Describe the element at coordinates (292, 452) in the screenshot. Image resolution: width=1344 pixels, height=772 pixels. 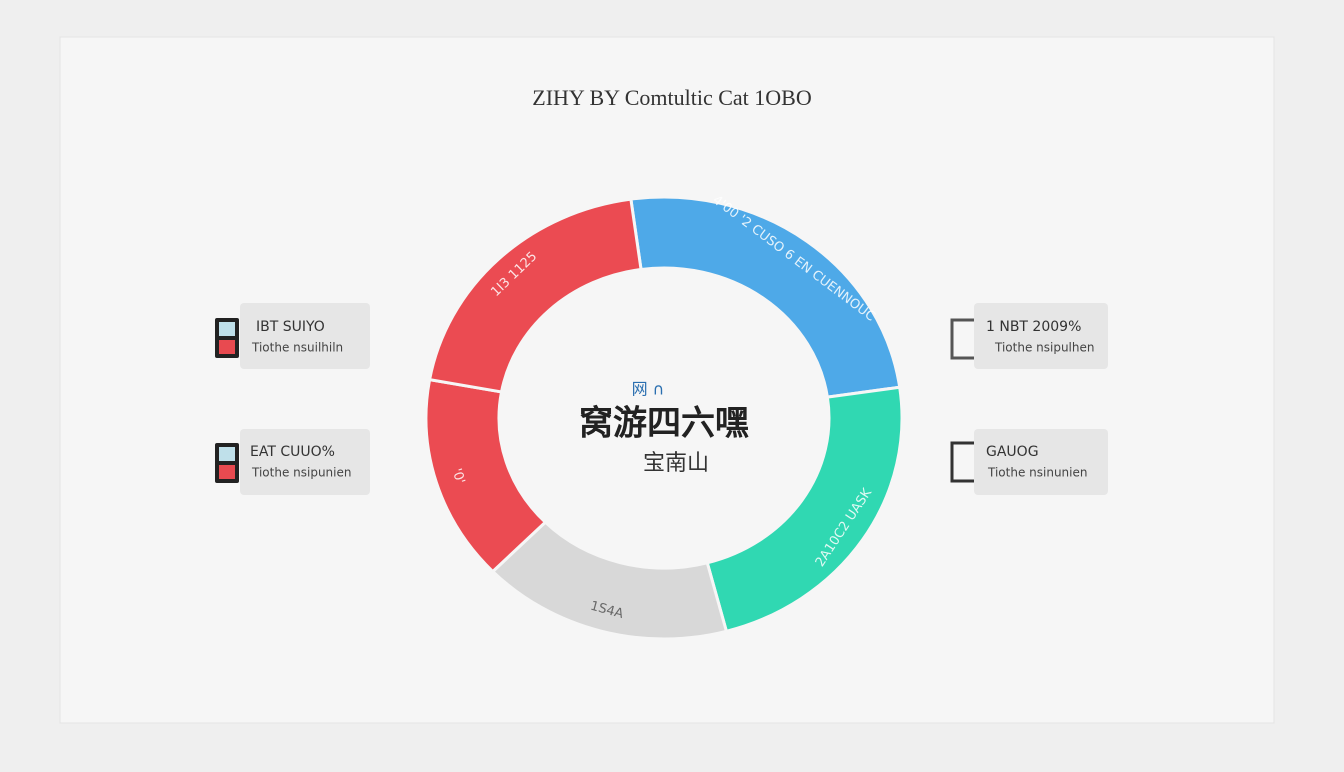
I see `card-title: EAT CUUO%` at that location.